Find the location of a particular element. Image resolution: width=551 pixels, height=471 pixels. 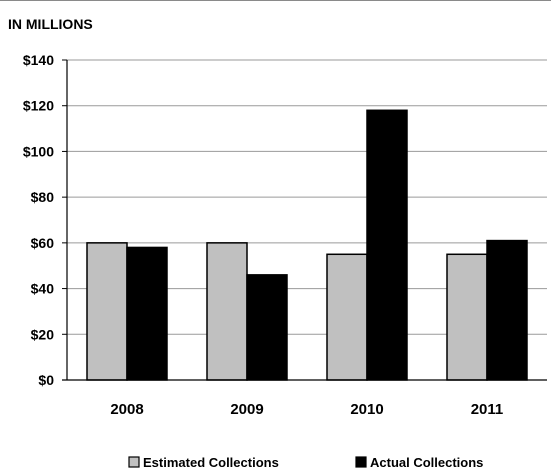

bar-actual-2010 is located at coordinates (387, 245).